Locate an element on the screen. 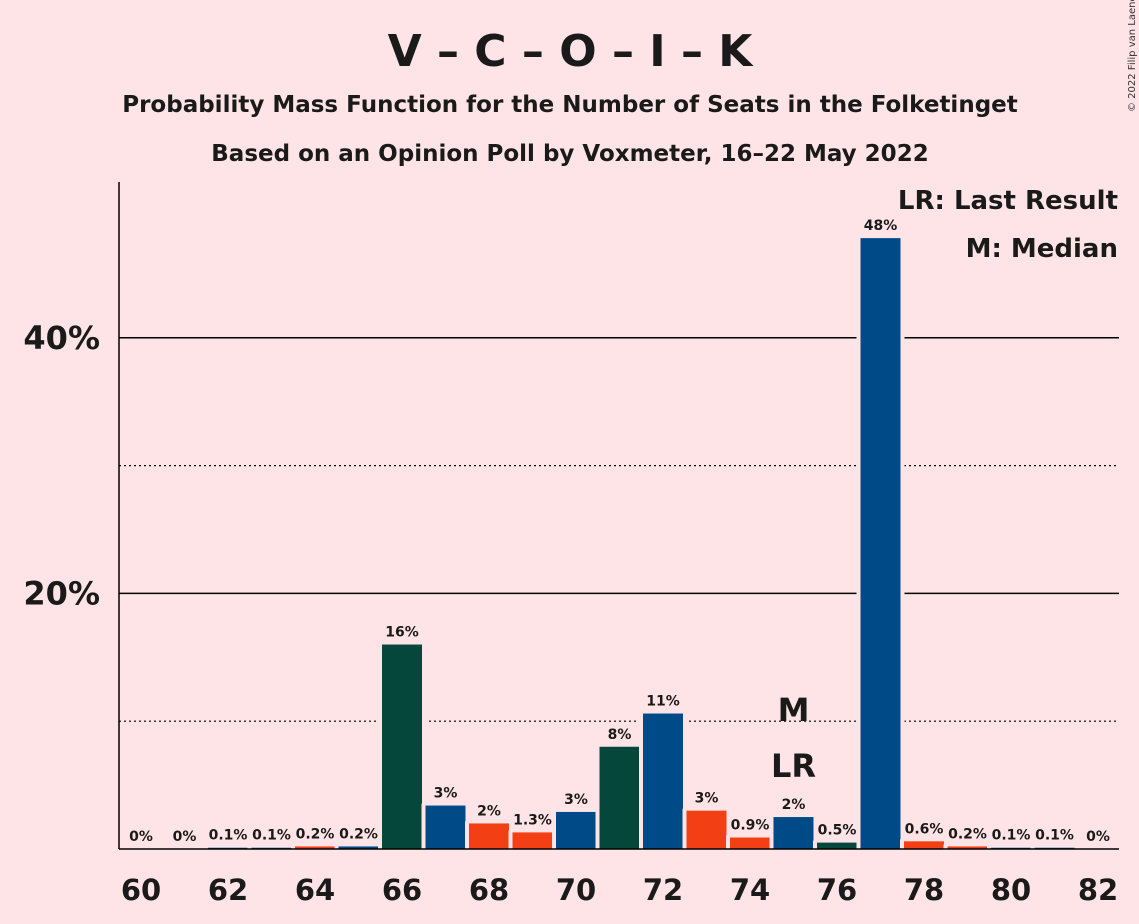 The width and height of the screenshot is (1139, 924). x-tick-label: 80 is located at coordinates (1011, 890).